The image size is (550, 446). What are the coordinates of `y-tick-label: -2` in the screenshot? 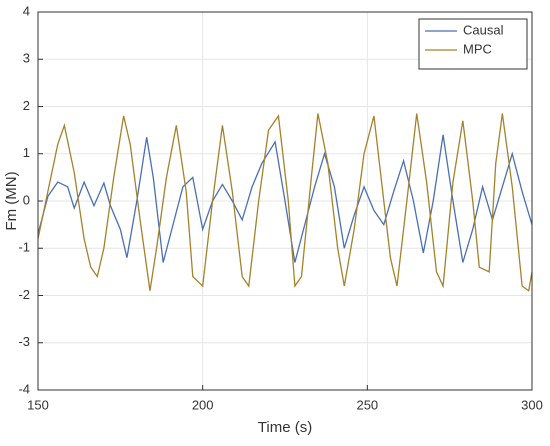 It's located at (24, 294).